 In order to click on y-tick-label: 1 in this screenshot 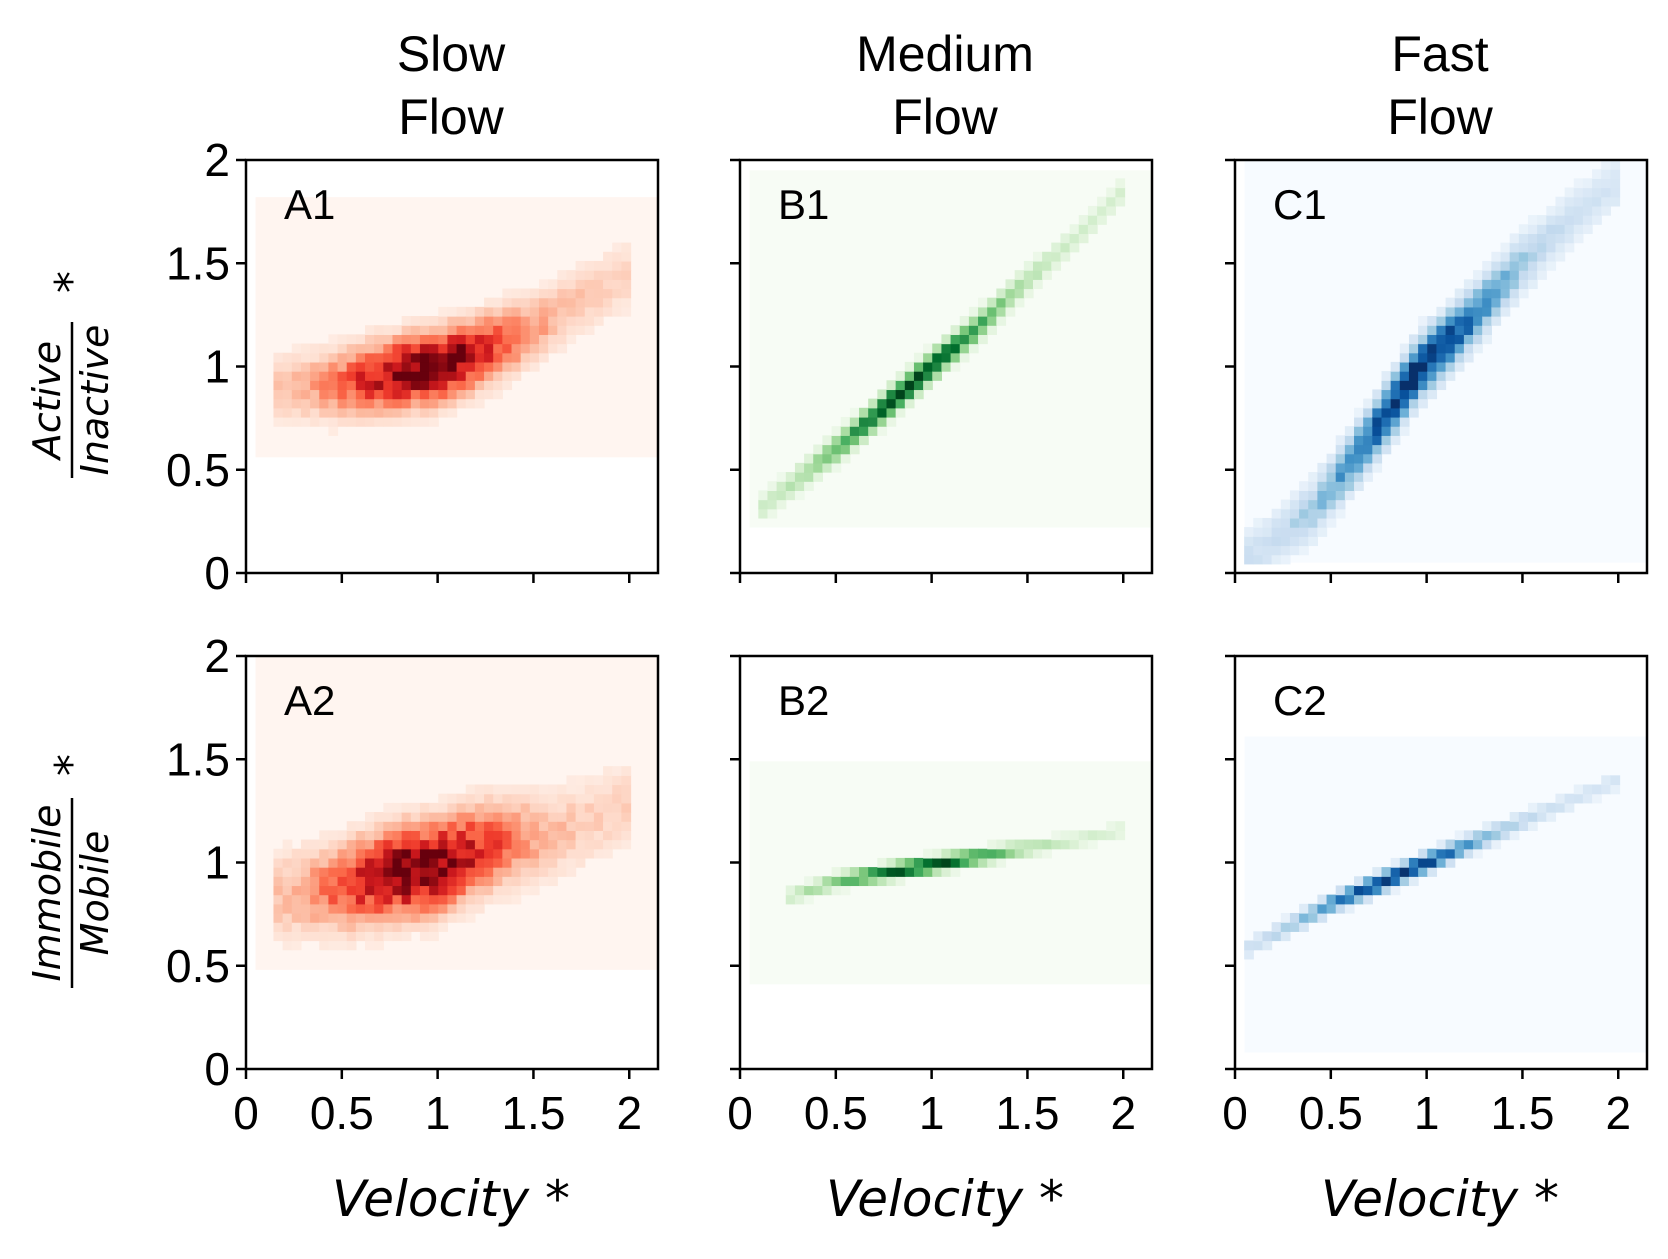, I will do `click(217, 367)`.